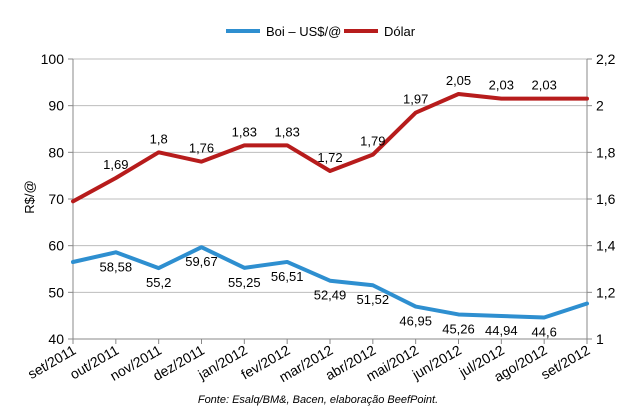 This screenshot has height=416, width=632. I want to click on legend: Boi – US$/@ Dólar, so click(321, 31).